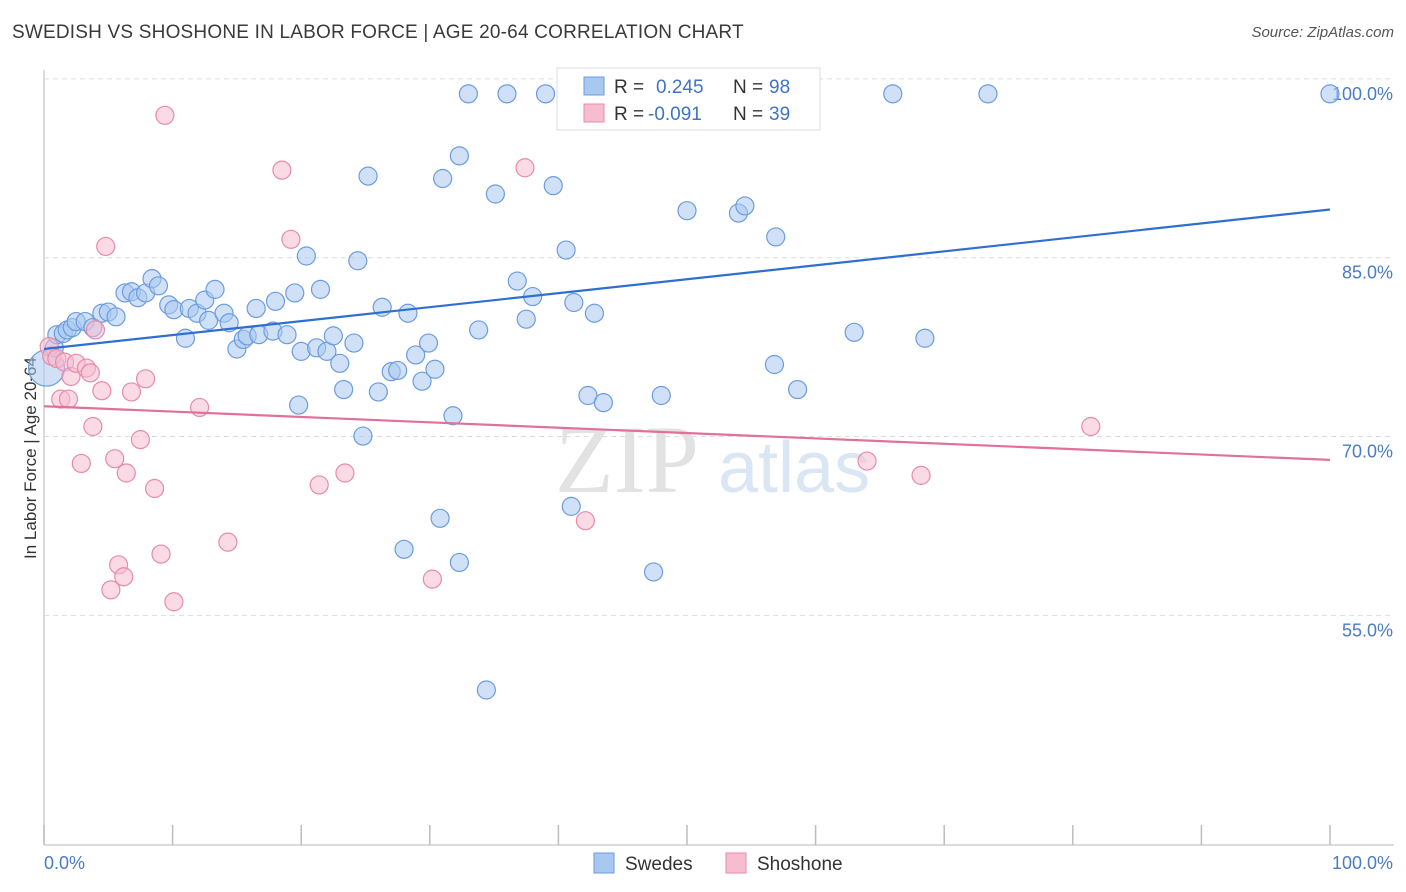 The image size is (1406, 892). I want to click on legend-r-label-swedes: R =, so click(629, 87).